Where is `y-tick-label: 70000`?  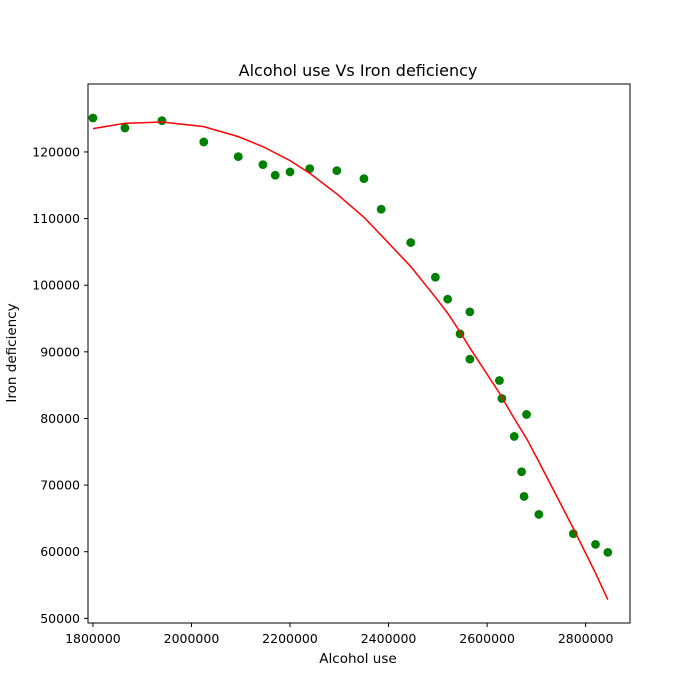
y-tick-label: 70000 is located at coordinates (60, 485).